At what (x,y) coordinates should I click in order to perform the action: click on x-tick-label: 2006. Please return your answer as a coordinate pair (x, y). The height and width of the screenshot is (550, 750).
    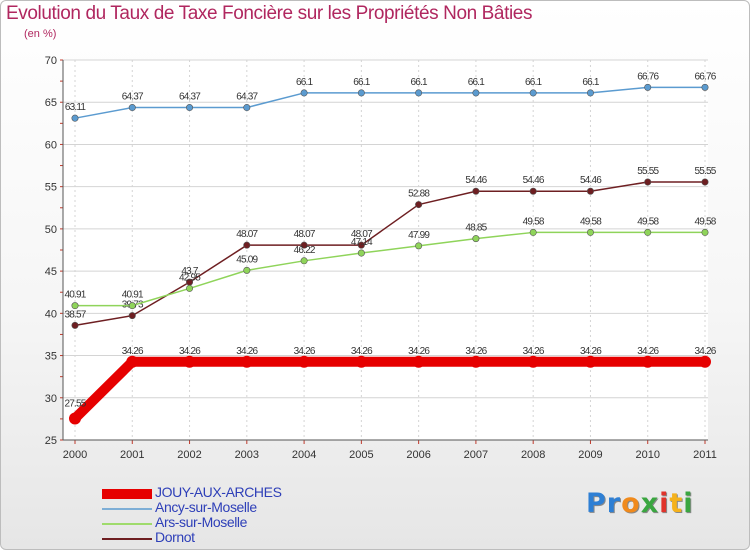
    Looking at the image, I should click on (418, 455).